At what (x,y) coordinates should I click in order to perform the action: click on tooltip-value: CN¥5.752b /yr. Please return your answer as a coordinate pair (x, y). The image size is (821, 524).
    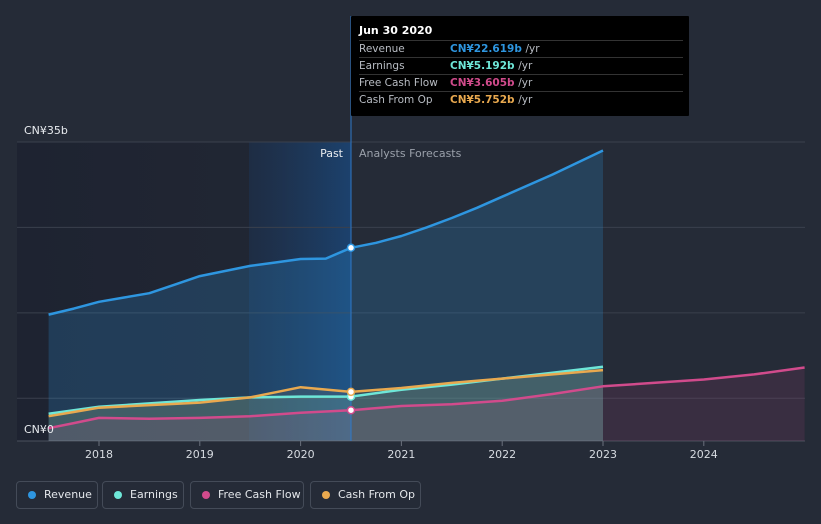
    Looking at the image, I should click on (491, 100).